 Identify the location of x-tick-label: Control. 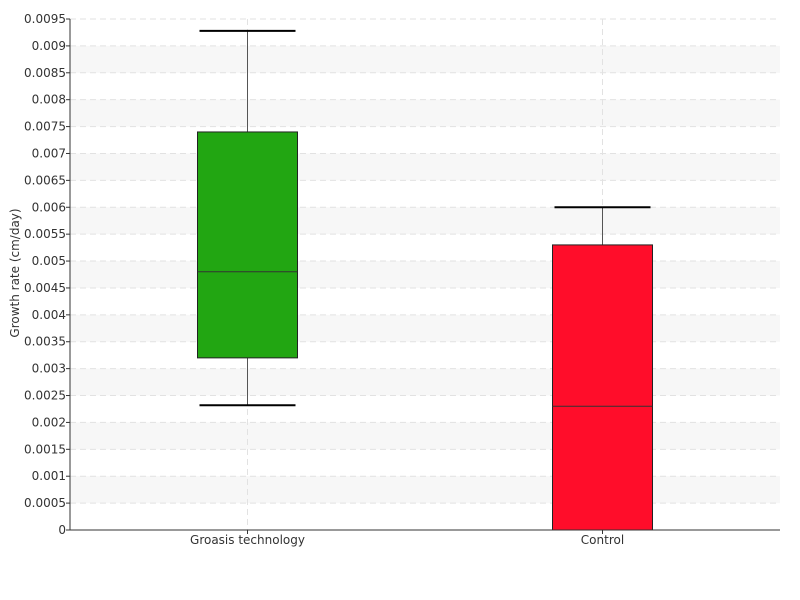
(602, 540).